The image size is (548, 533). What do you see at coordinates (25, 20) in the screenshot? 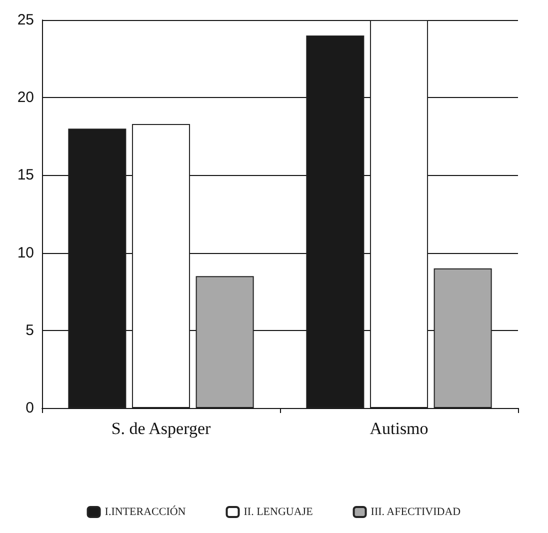
I see `y-tick-label: 25` at bounding box center [25, 20].